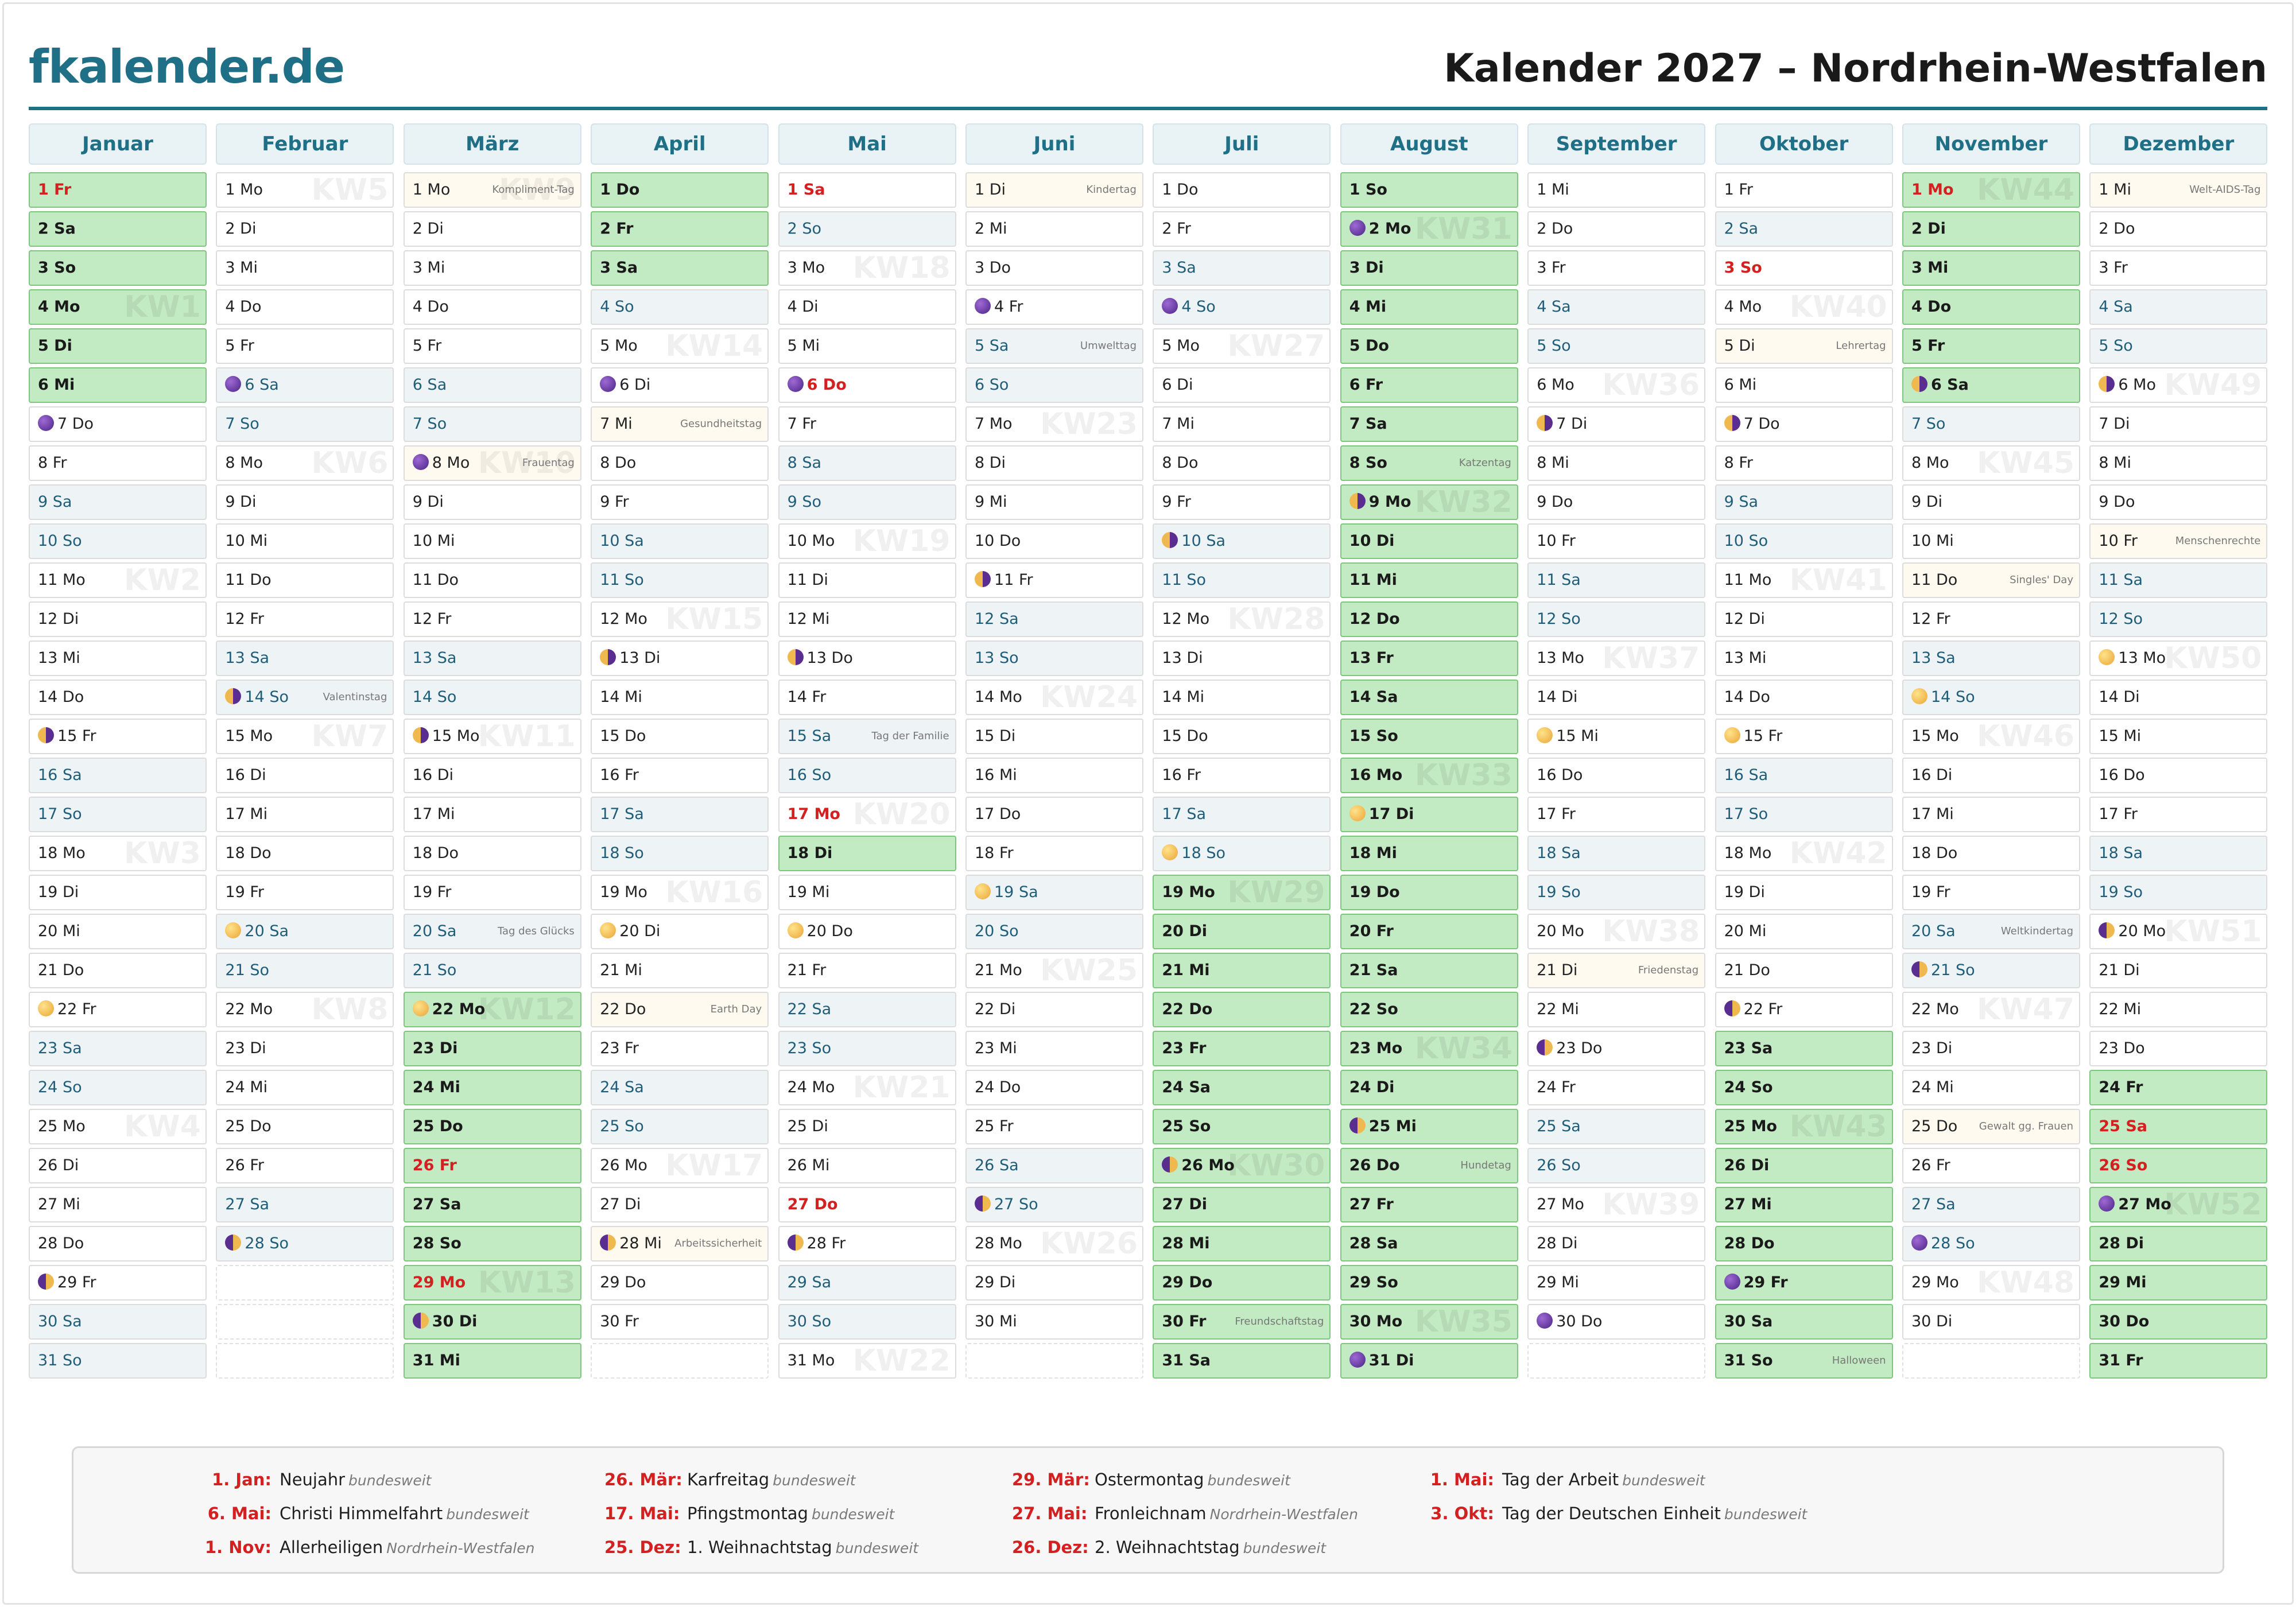 This screenshot has width=2296, height=1607. What do you see at coordinates (1054, 776) in the screenshot?
I see `day-cell: 16 Mi` at bounding box center [1054, 776].